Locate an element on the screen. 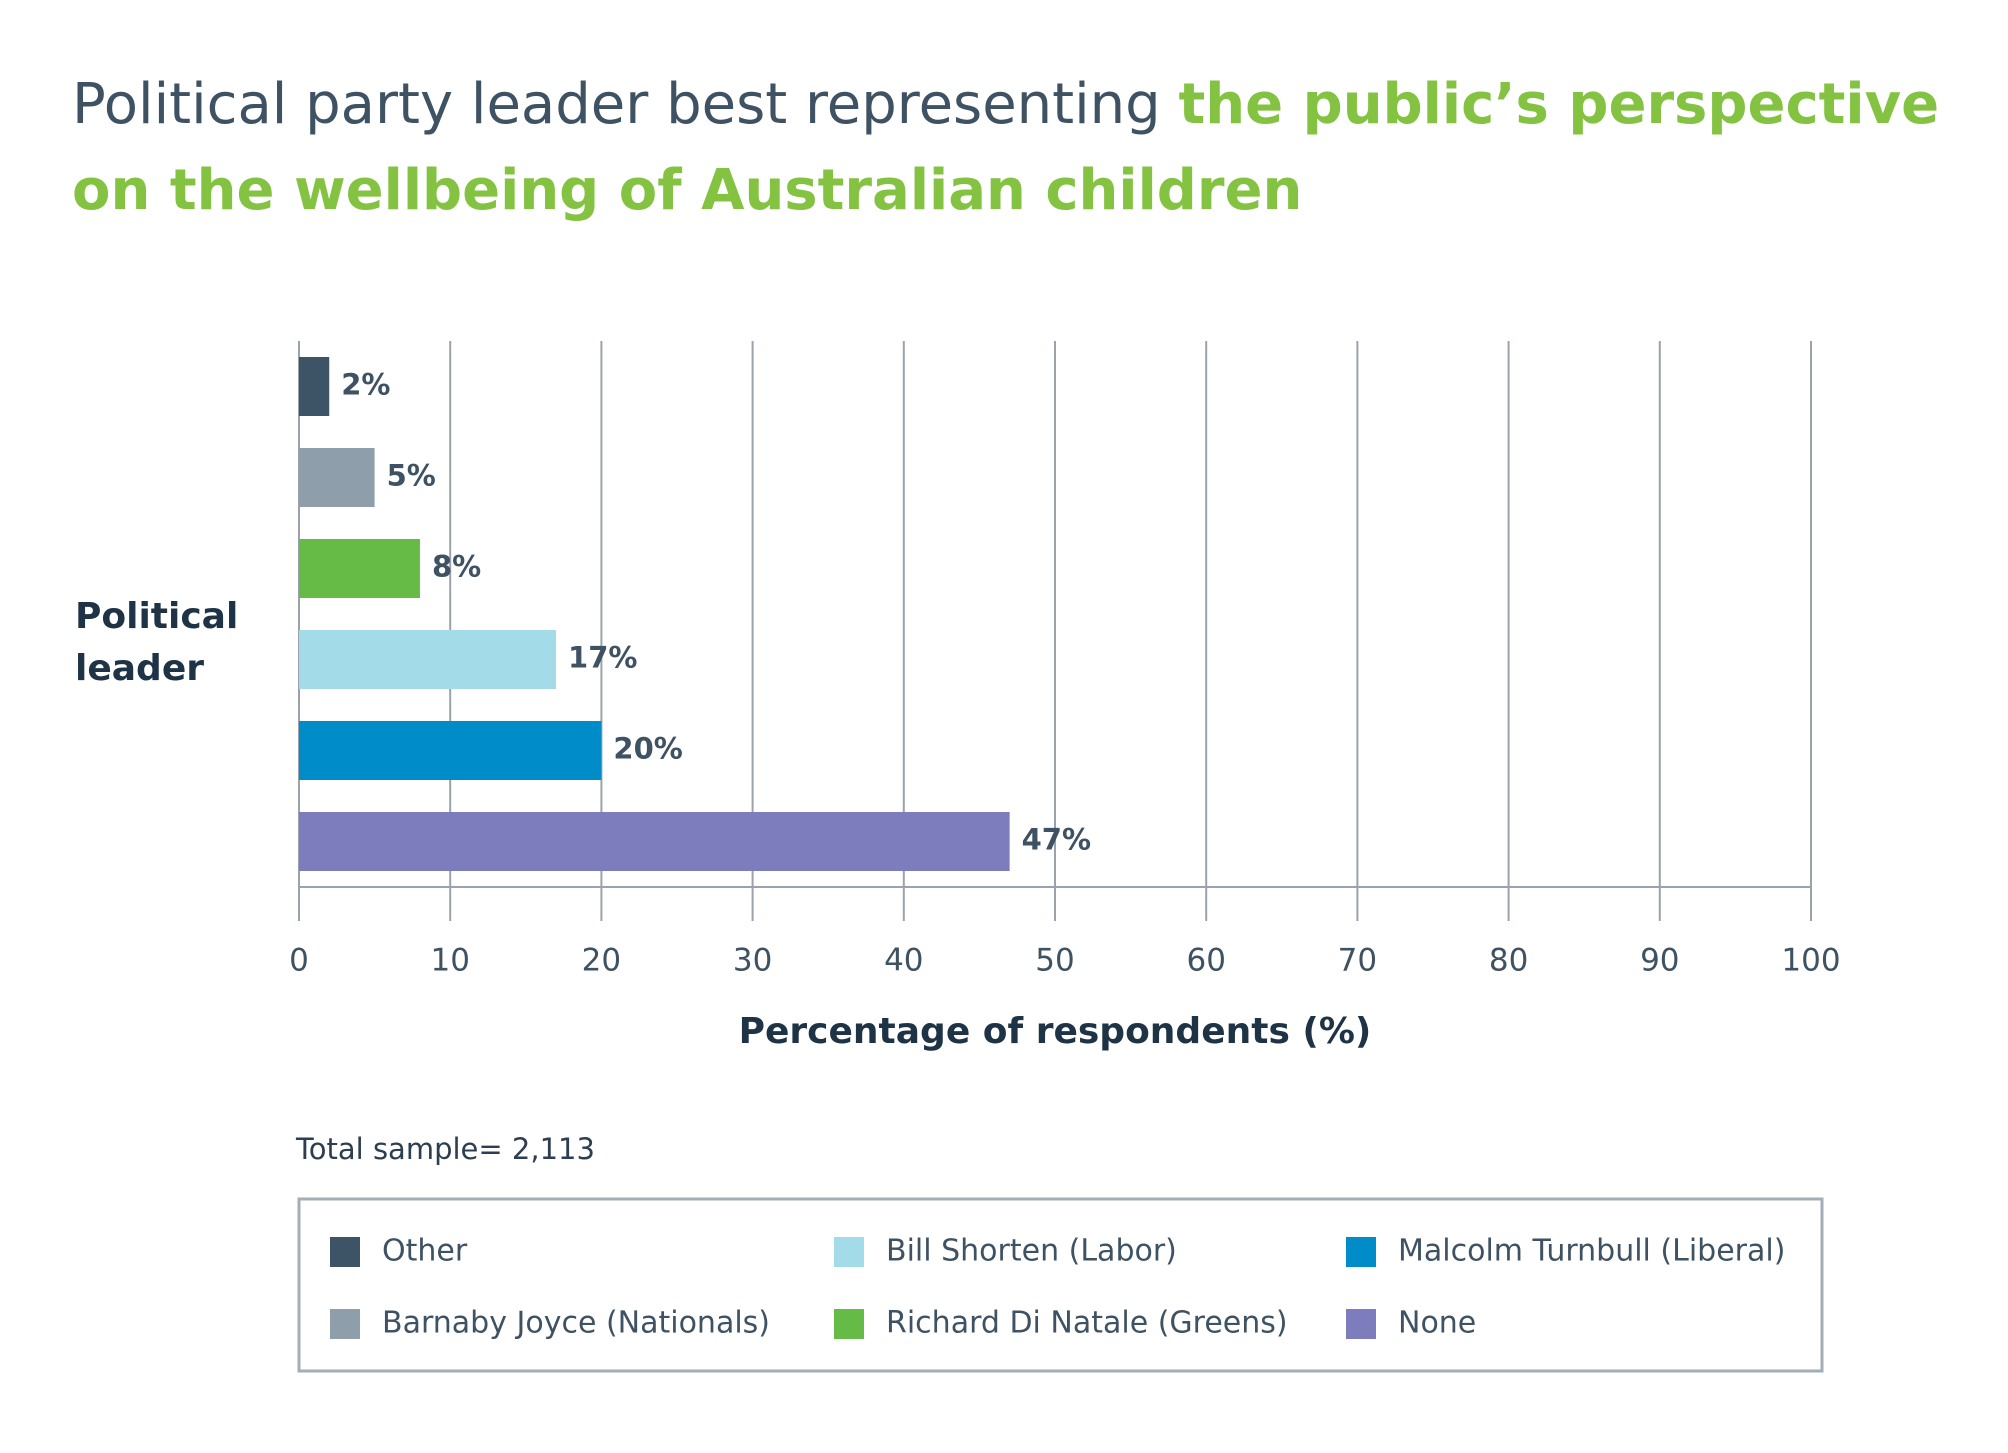  value-label: 5% is located at coordinates (411, 476).